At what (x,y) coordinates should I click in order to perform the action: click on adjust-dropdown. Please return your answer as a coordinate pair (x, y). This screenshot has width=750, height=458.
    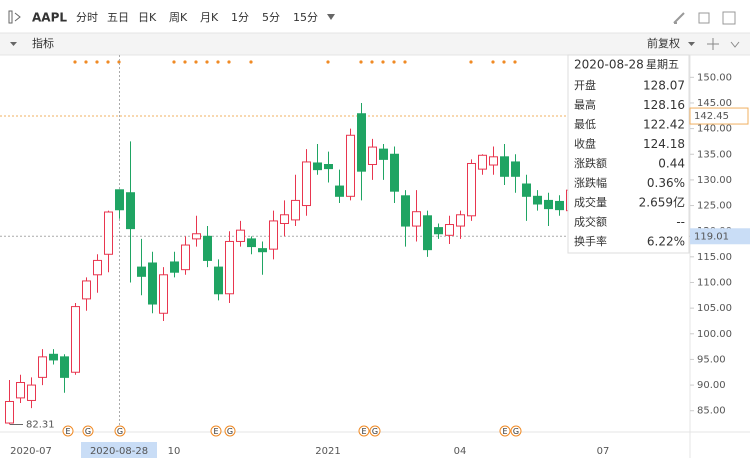
    Looking at the image, I should click on (691, 44).